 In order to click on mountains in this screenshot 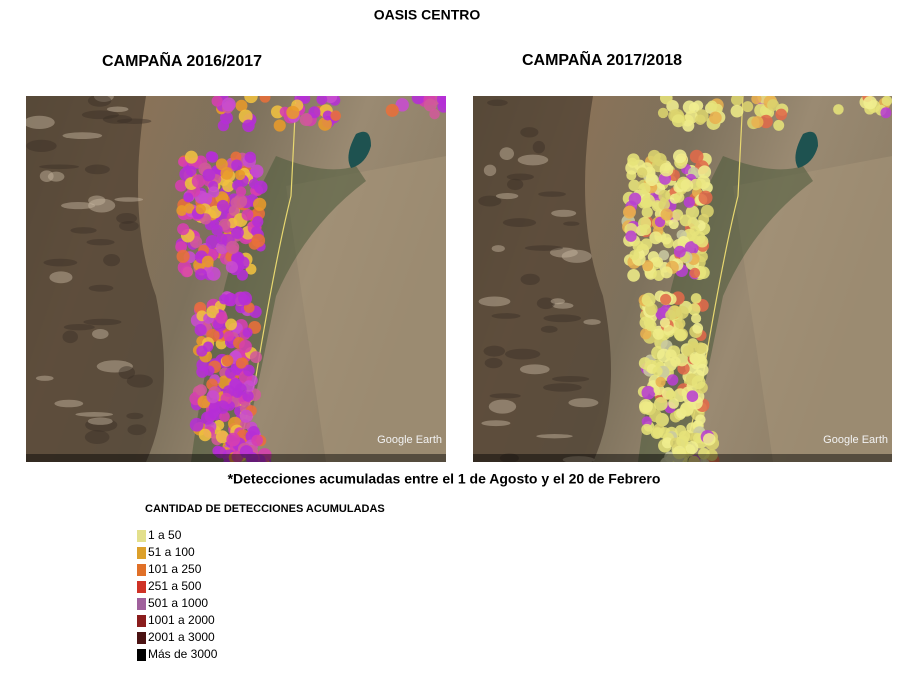, I will do `click(542, 279)`.